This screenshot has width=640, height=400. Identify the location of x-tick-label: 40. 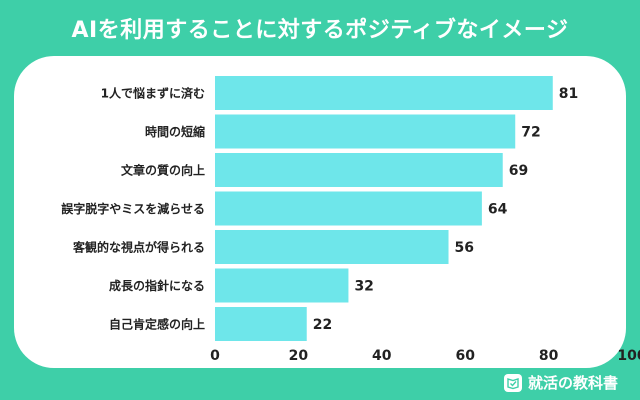
(382, 356).